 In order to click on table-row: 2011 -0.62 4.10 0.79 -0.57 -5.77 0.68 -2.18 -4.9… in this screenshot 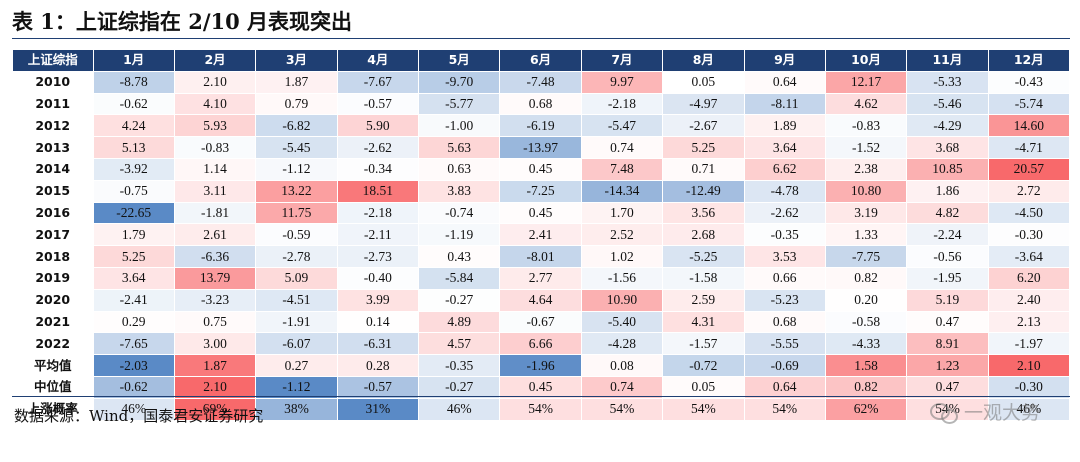, I will do `click(542, 104)`.